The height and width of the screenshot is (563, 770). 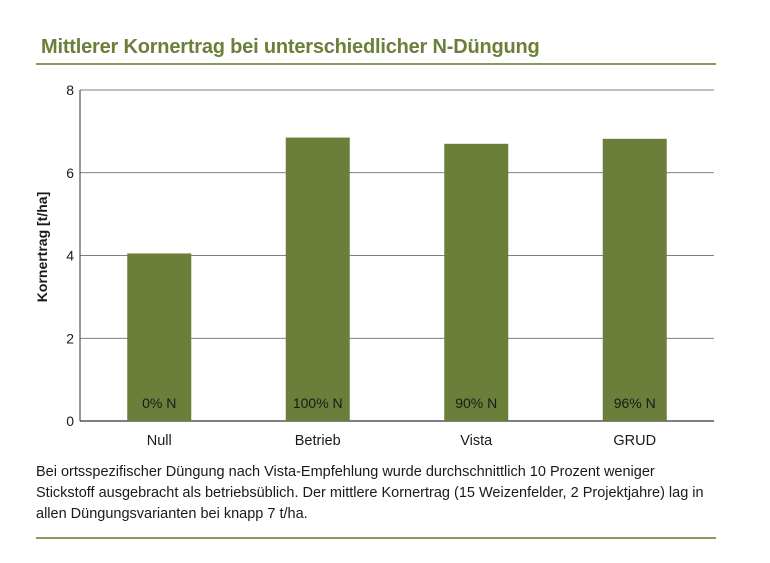 What do you see at coordinates (476, 403) in the screenshot?
I see `bar-label: 90% N` at bounding box center [476, 403].